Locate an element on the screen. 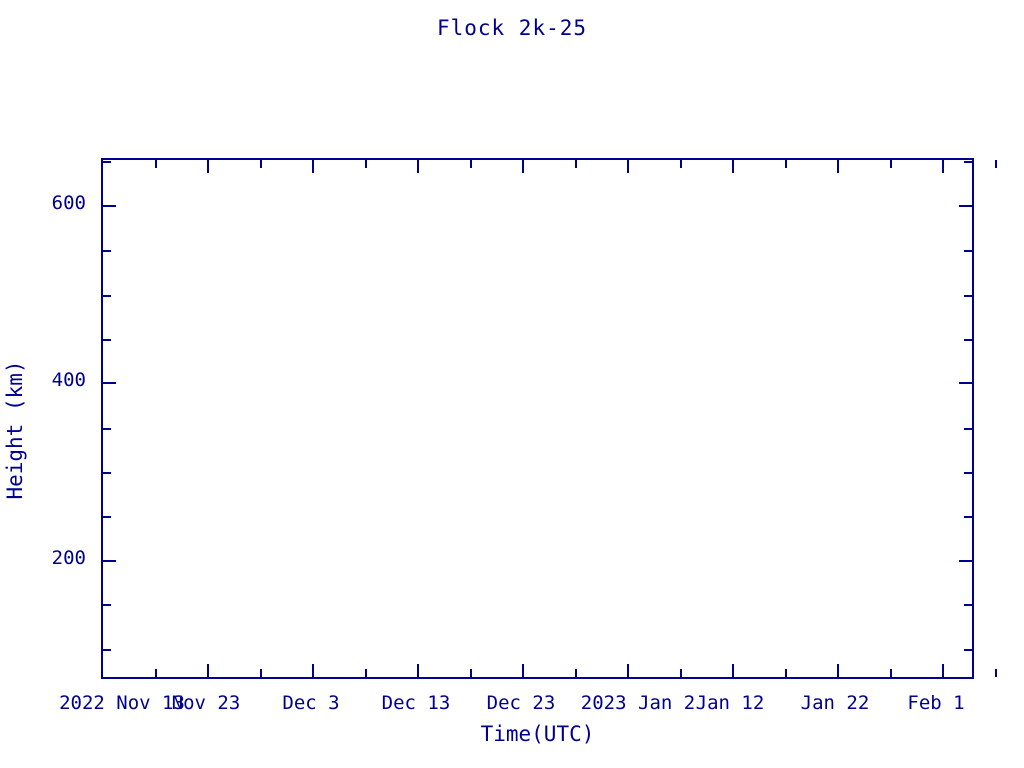 The height and width of the screenshot is (768, 1024). x-axis-top-major-tick-dec13 is located at coordinates (418, 166).